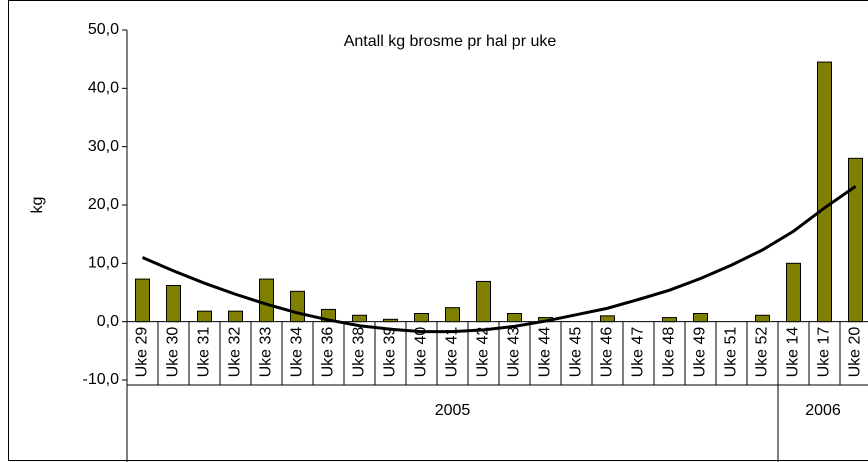 The image size is (868, 462). Describe the element at coordinates (173, 352) in the screenshot. I see `x-tick-label: Uke 30` at that location.